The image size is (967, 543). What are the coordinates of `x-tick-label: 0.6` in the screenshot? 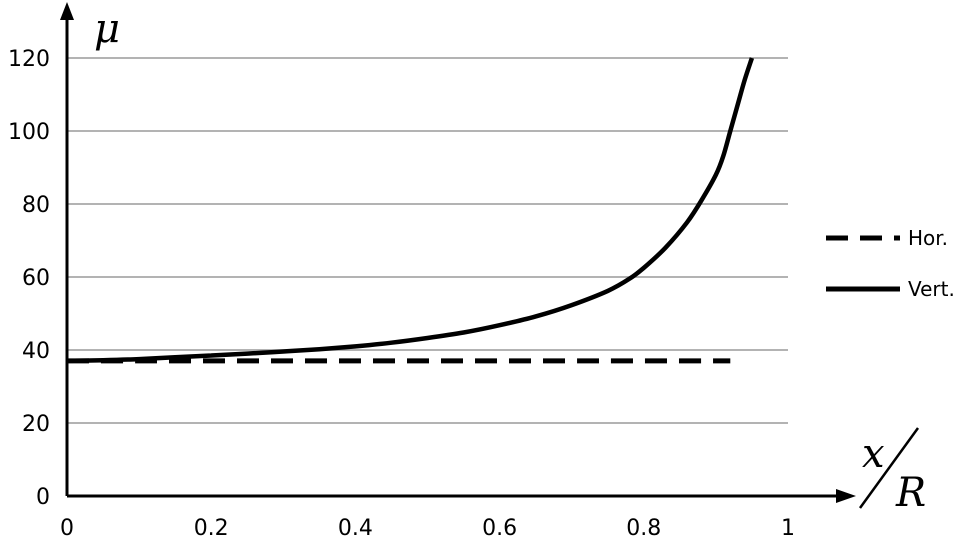 It's located at (499, 528).